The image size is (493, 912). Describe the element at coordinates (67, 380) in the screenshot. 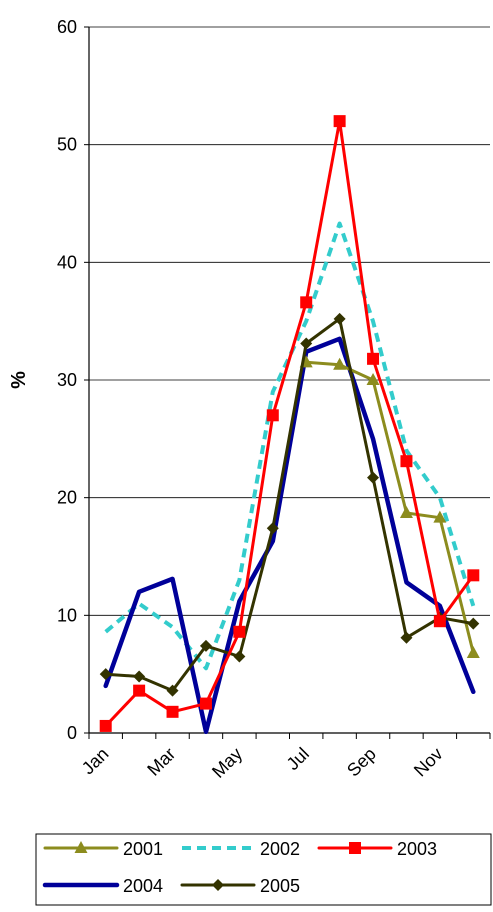

I see `y-tick-label: 30` at that location.